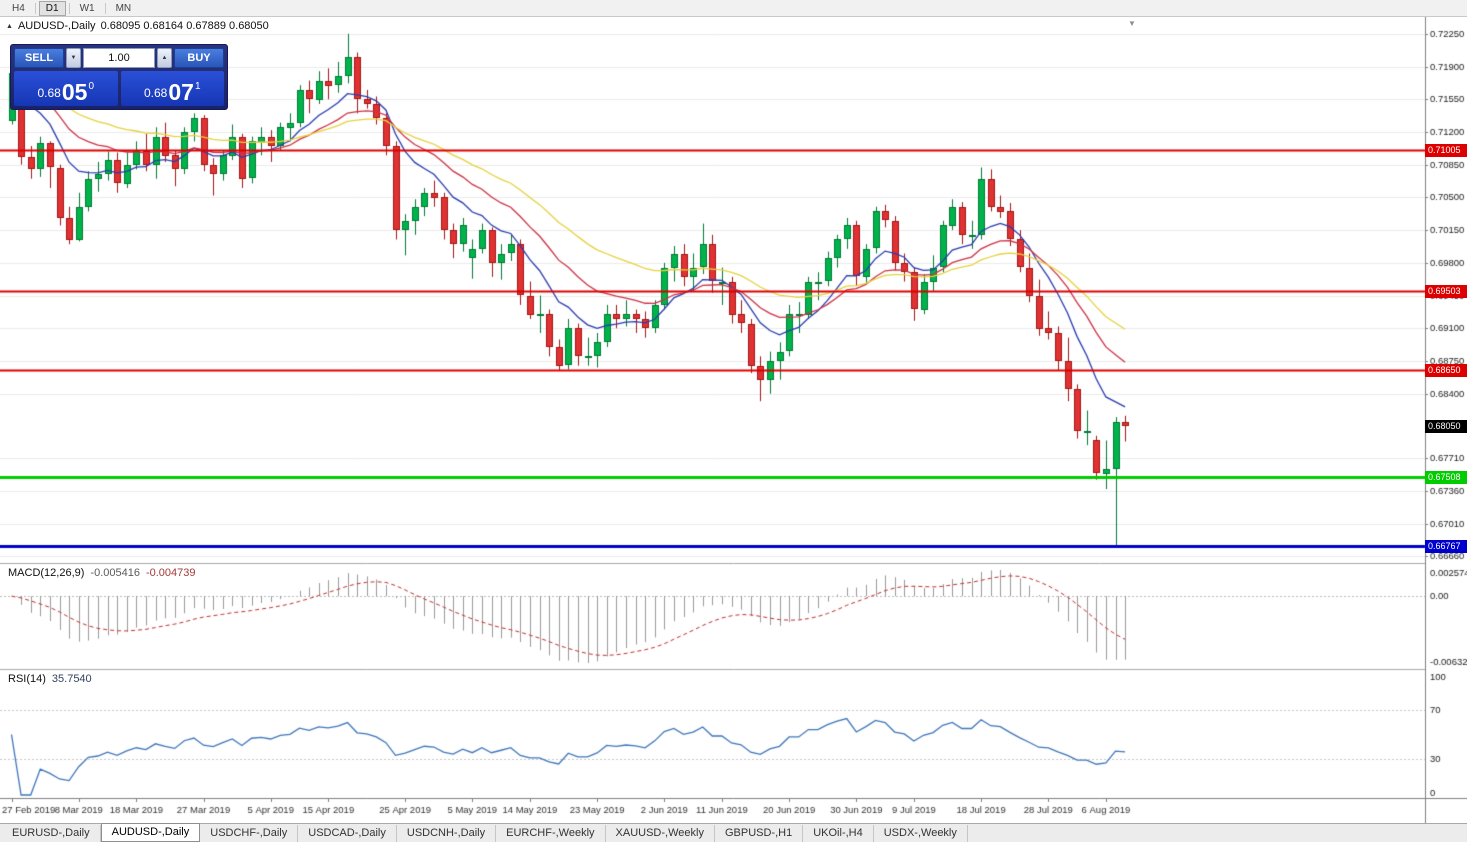  What do you see at coordinates (155, 93) in the screenshot?
I see `buy-price-base: 0.68` at bounding box center [155, 93].